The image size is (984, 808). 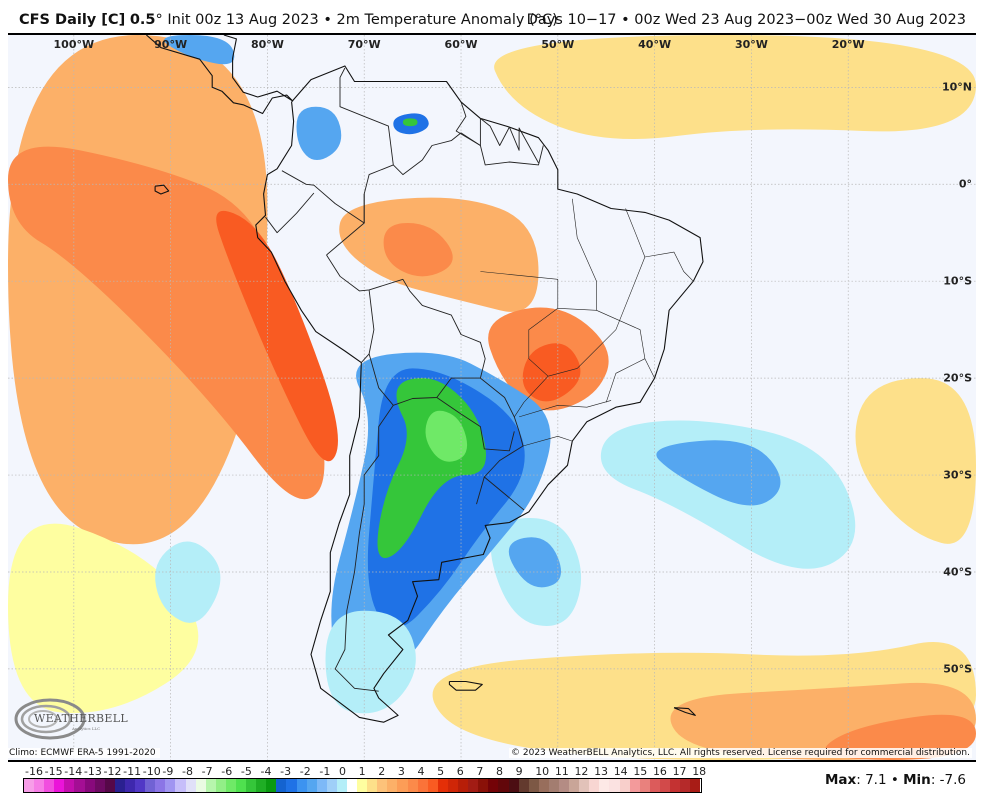 I want to click on anomaly-region-atlantic-equator-neutral, so click(x=819, y=192).